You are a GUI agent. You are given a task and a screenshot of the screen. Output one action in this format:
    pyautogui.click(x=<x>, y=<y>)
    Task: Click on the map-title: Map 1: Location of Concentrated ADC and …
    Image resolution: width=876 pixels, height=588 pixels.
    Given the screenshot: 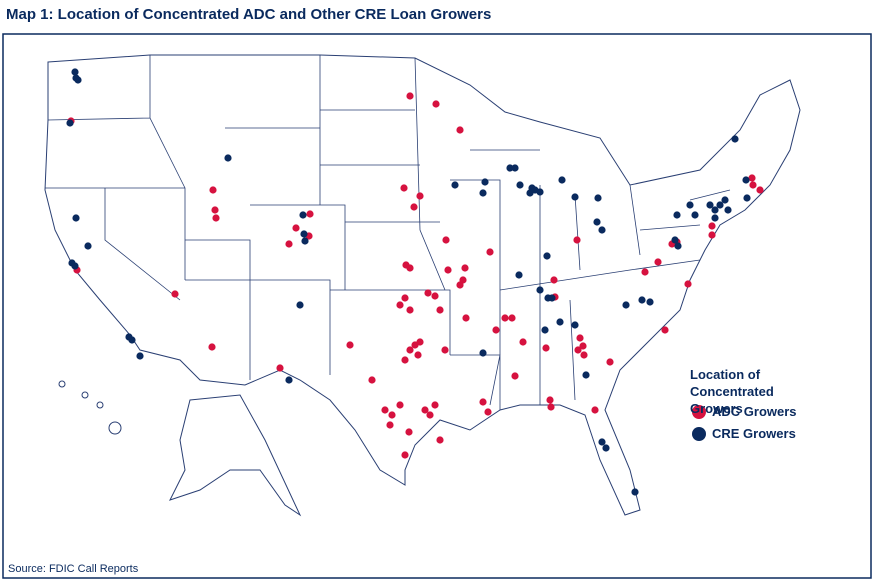 What is the action you would take?
    pyautogui.click(x=249, y=14)
    